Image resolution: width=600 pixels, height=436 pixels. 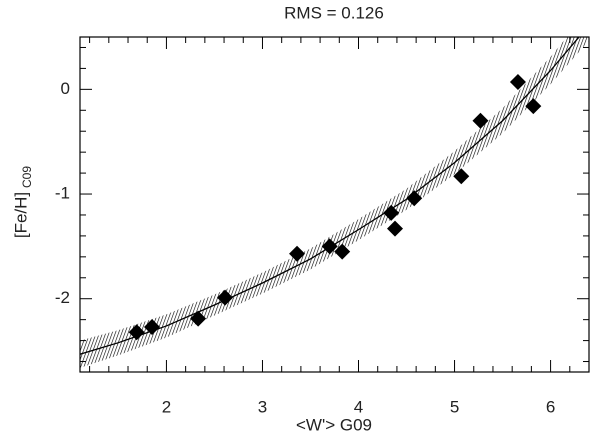 What do you see at coordinates (550, 406) in the screenshot?
I see `x-tick-label: 6` at bounding box center [550, 406].